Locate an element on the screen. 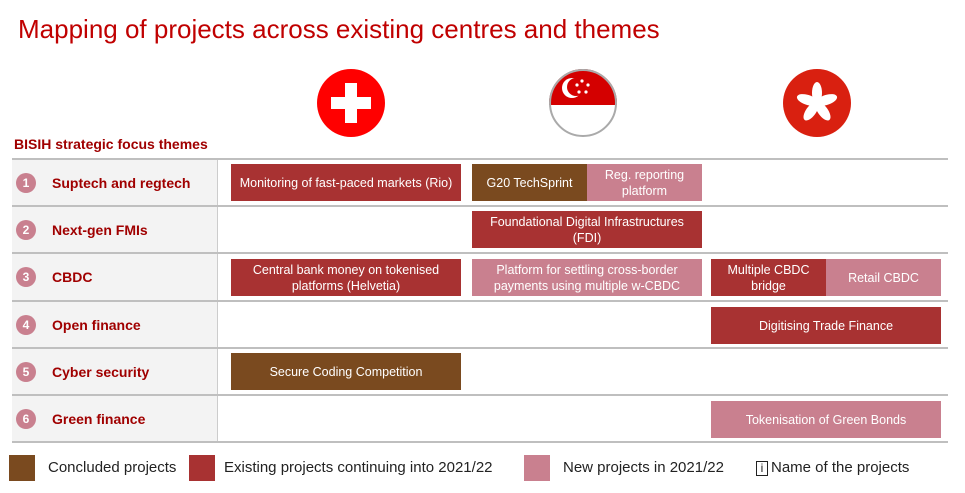  project-rio: Monitoring of fast-paced markets (Rio) is located at coordinates (346, 182).